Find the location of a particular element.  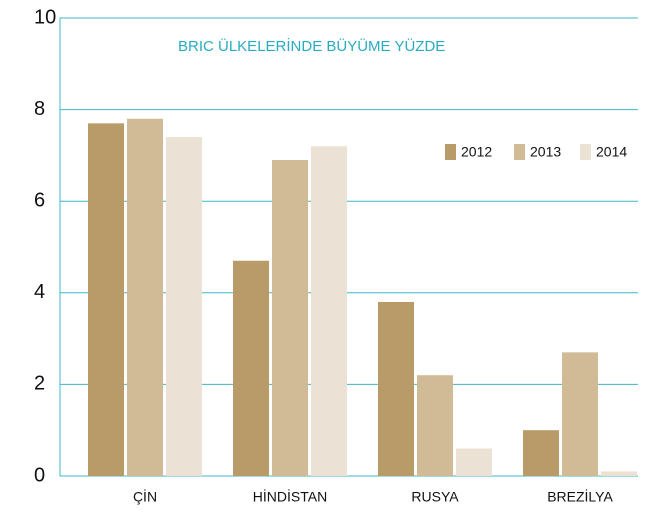

y-tick-label: 10 is located at coordinates (45, 17).